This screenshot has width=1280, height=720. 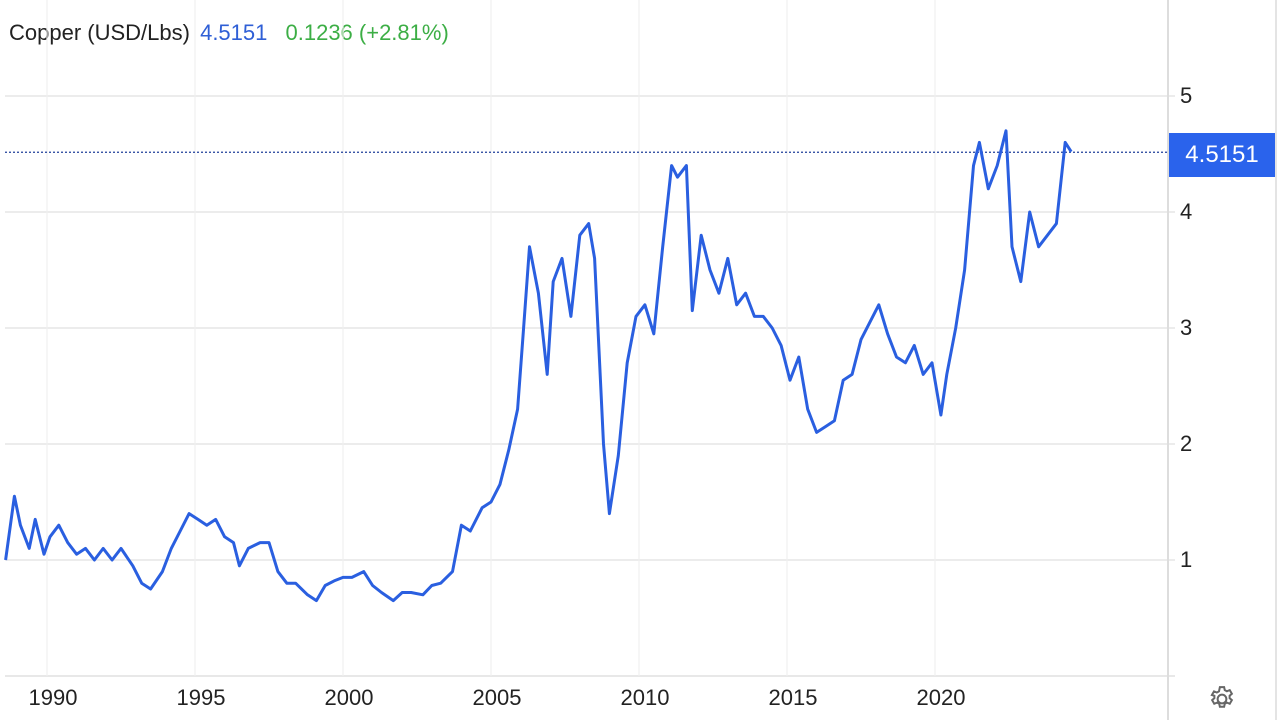 I want to click on y-tick-label: 2, so click(x=1186, y=443).